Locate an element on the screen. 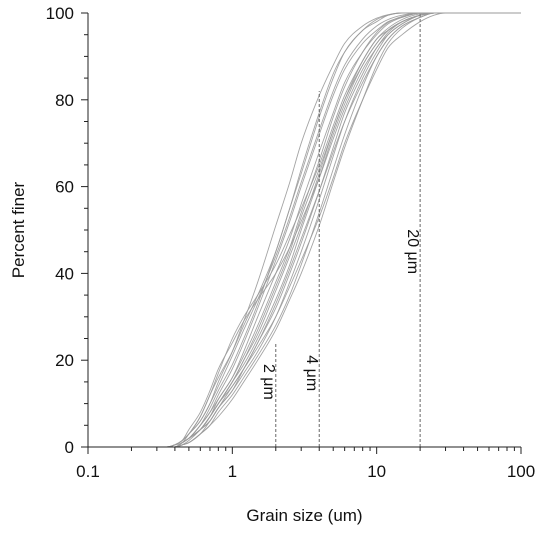  x-tick-label: 0.1 is located at coordinates (88, 471).